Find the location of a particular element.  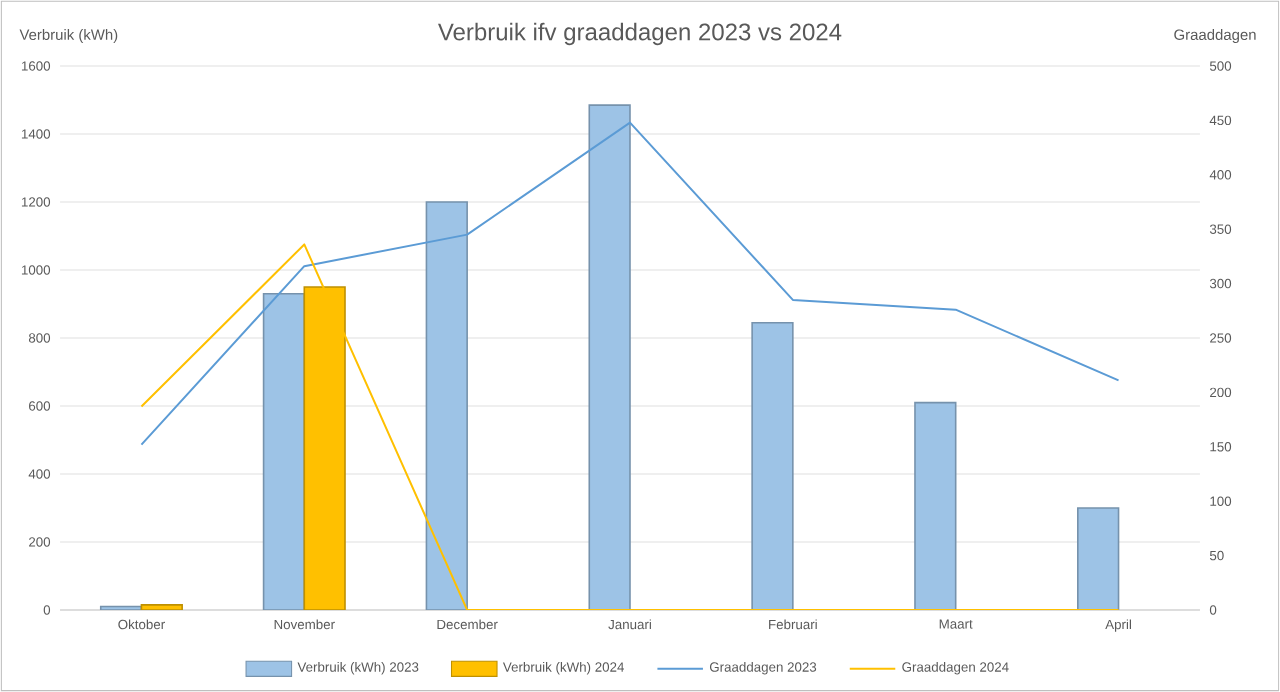

chart-title: Verbruik ifv graaddagen 2023 vs 2024 is located at coordinates (639, 34).